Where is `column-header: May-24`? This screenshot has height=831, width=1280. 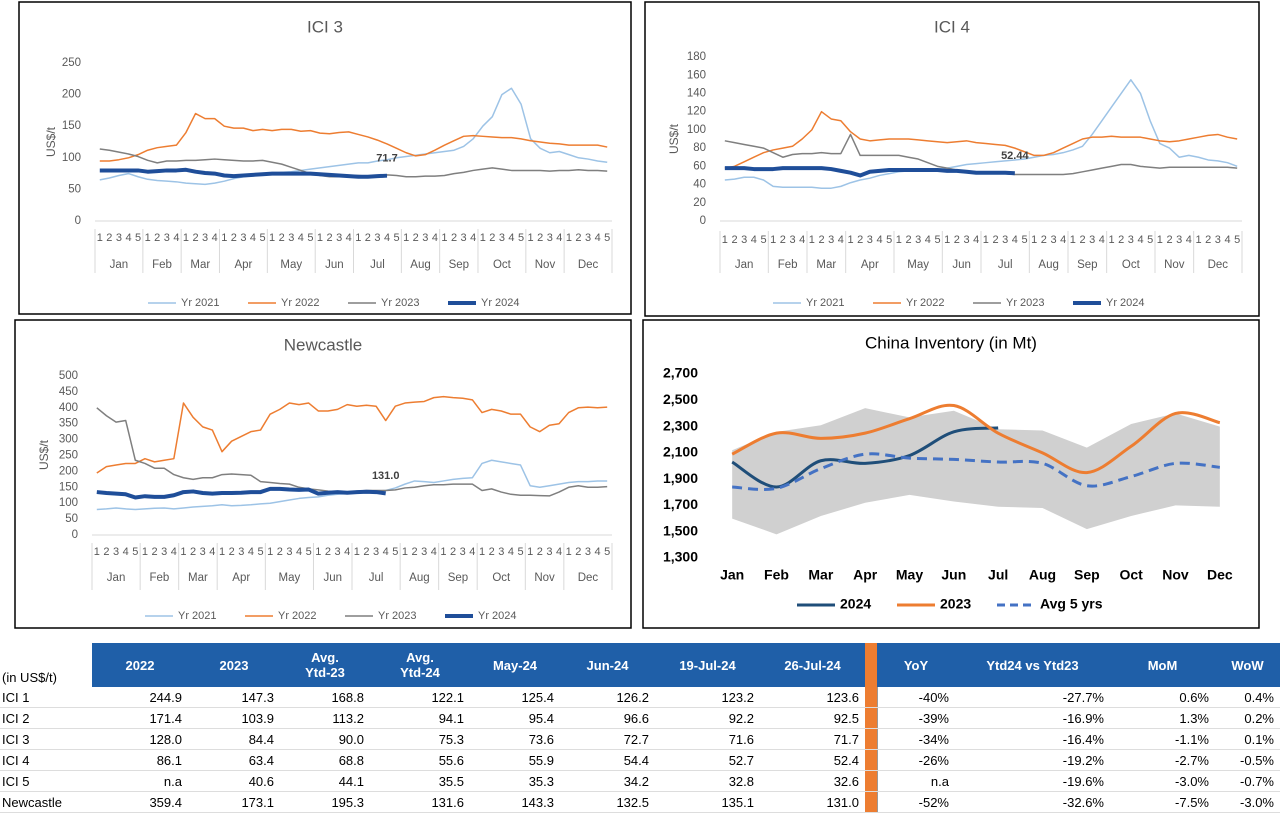
column-header: May-24 is located at coordinates (515, 665).